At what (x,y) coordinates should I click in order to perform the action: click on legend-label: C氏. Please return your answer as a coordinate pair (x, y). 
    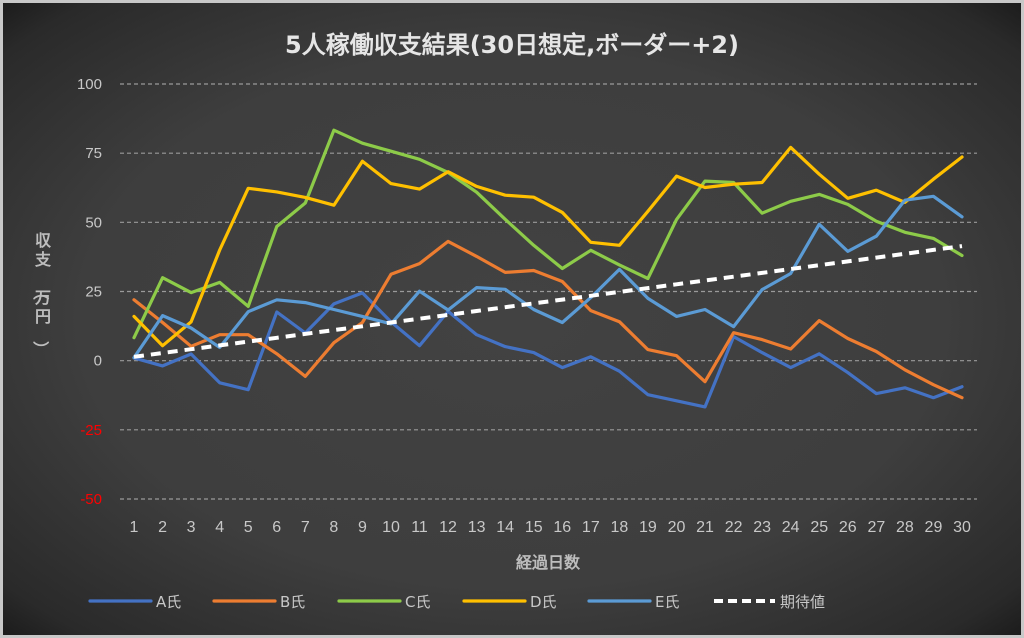
    Looking at the image, I should click on (417, 602).